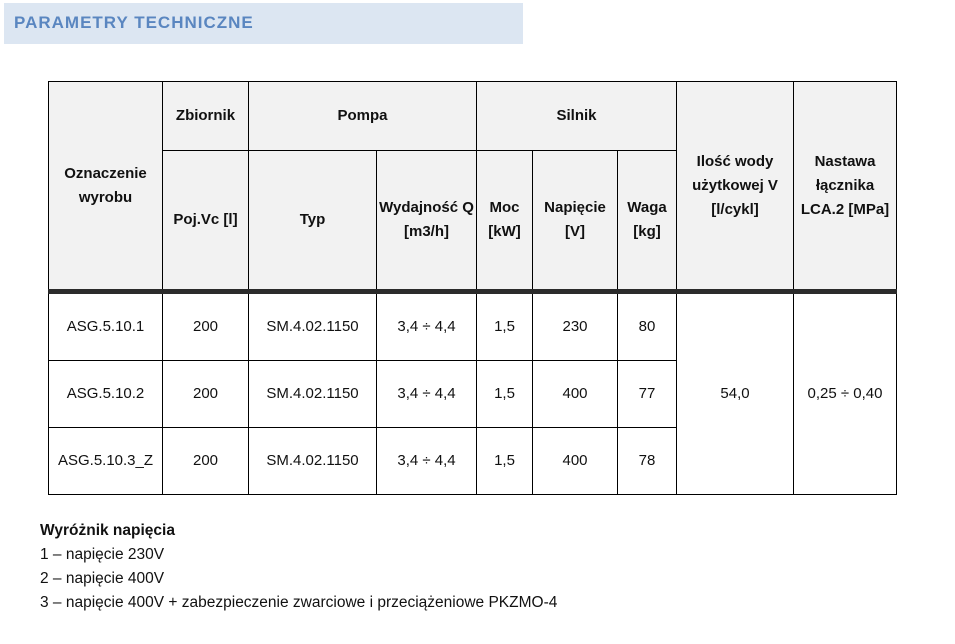 This screenshot has width=955, height=644. Describe the element at coordinates (312, 221) in the screenshot. I see `header-pump-type: Typ` at that location.